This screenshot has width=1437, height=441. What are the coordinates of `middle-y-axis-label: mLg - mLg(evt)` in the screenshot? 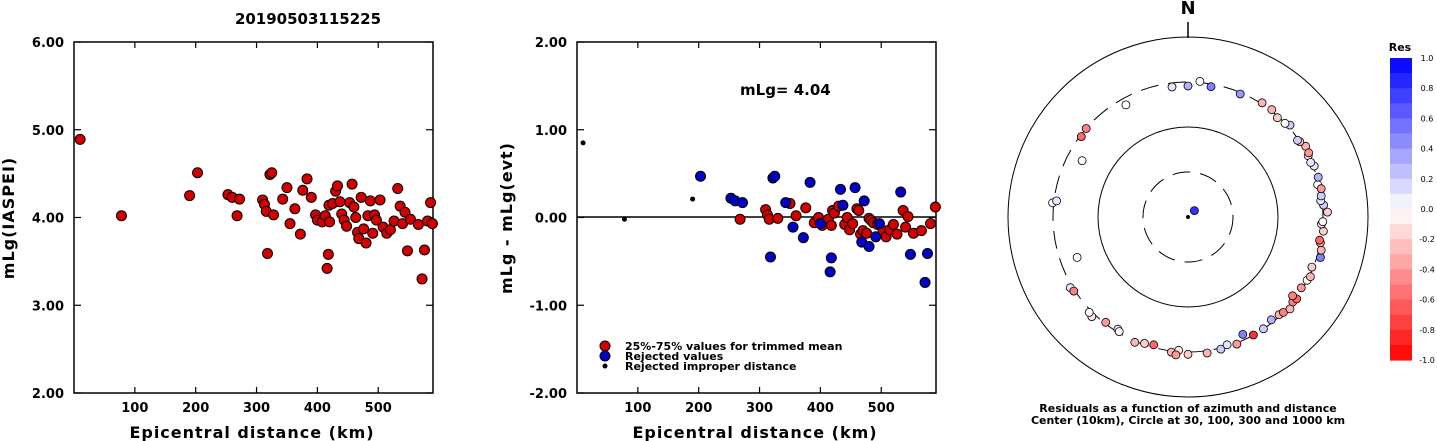 It's located at (506, 218).